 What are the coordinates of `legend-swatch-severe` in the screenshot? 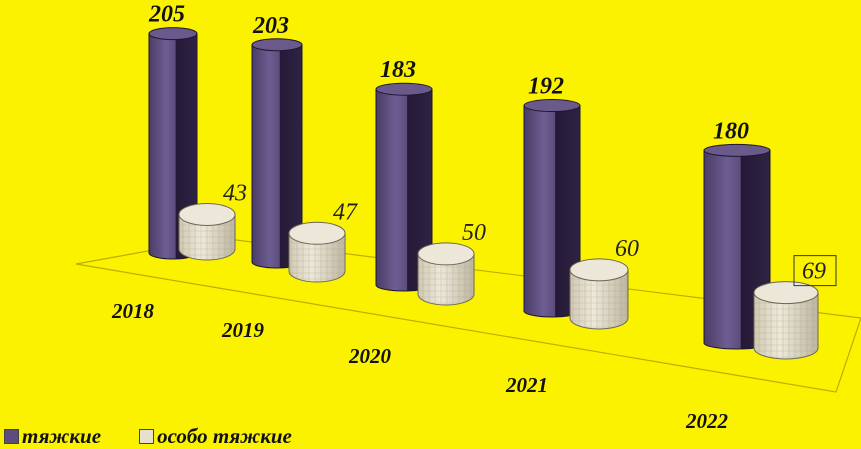 It's located at (11, 436).